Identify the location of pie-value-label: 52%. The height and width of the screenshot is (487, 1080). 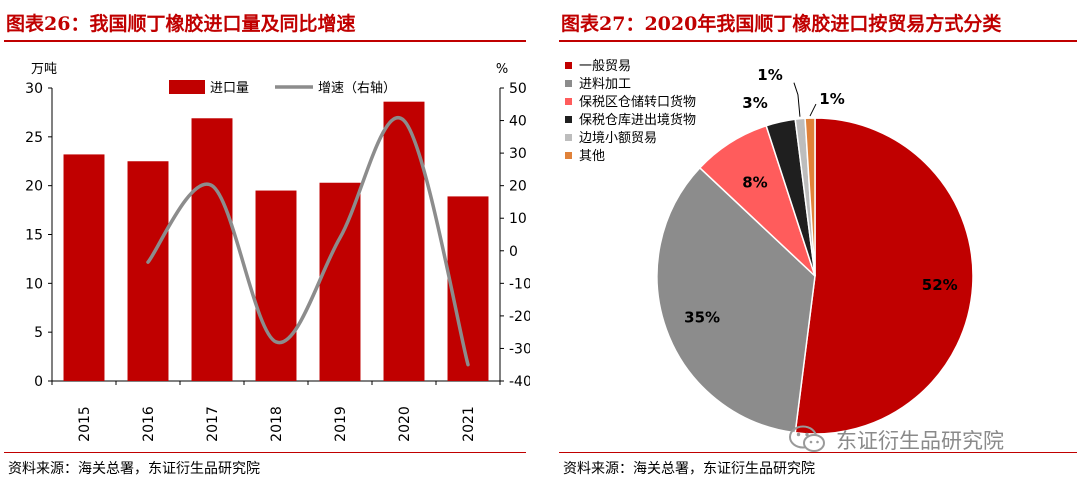
(940, 285).